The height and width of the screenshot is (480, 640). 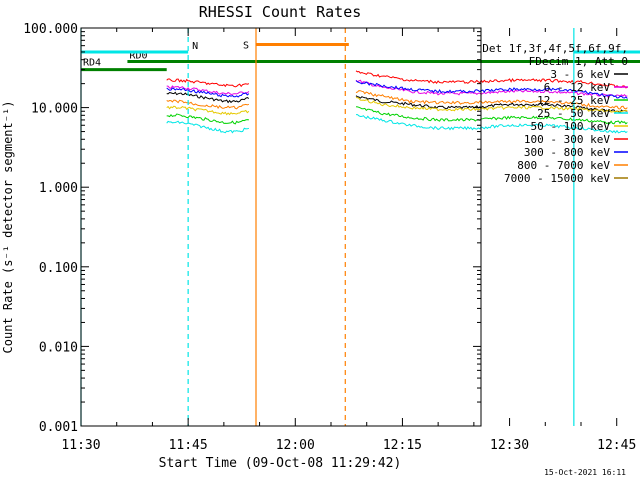 I want to click on x-tick-label-0: 11:30, so click(x=80, y=445).